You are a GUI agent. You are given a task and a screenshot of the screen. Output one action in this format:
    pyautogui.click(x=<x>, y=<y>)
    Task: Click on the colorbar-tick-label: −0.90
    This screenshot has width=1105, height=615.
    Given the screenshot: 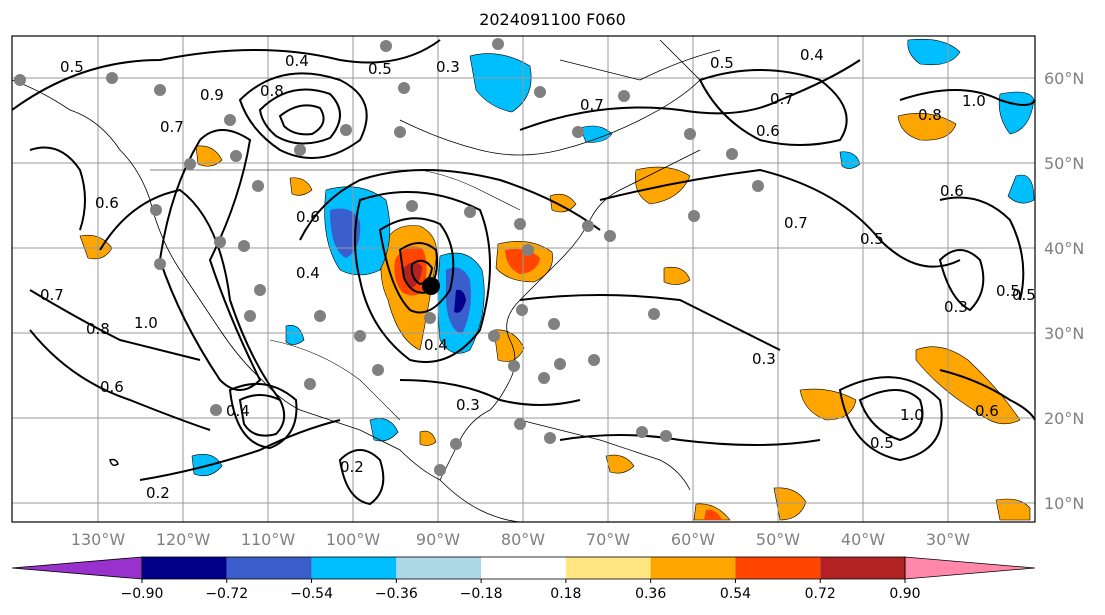 What is the action you would take?
    pyautogui.click(x=142, y=594)
    